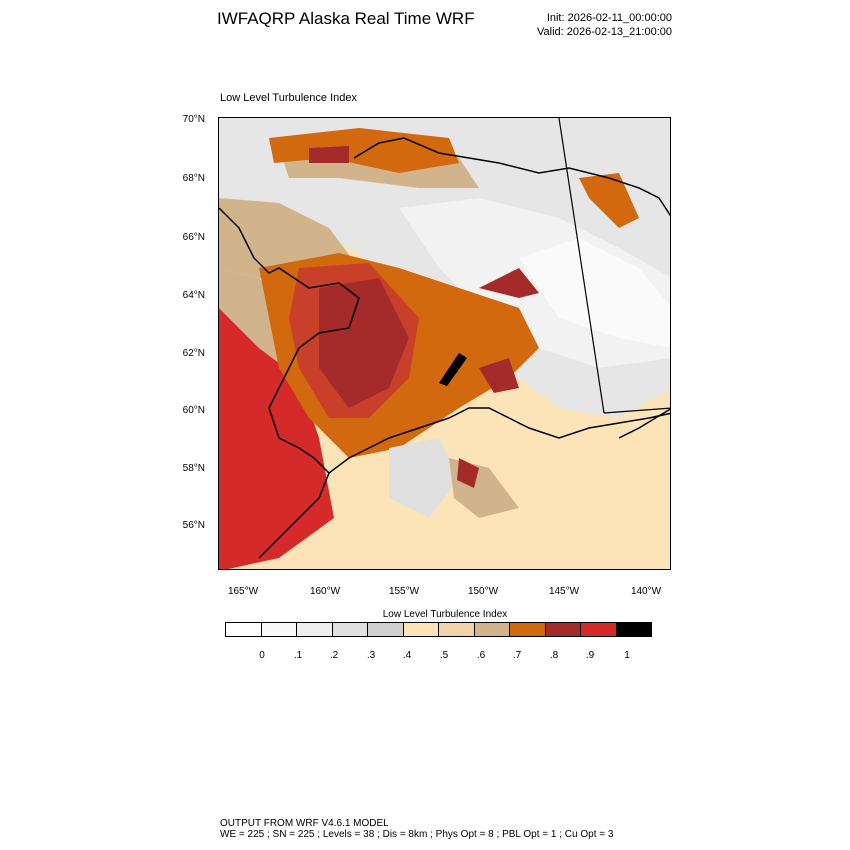 This screenshot has height=850, width=850. Describe the element at coordinates (193, 237) in the screenshot. I see `lat-label: 66°N` at that location.